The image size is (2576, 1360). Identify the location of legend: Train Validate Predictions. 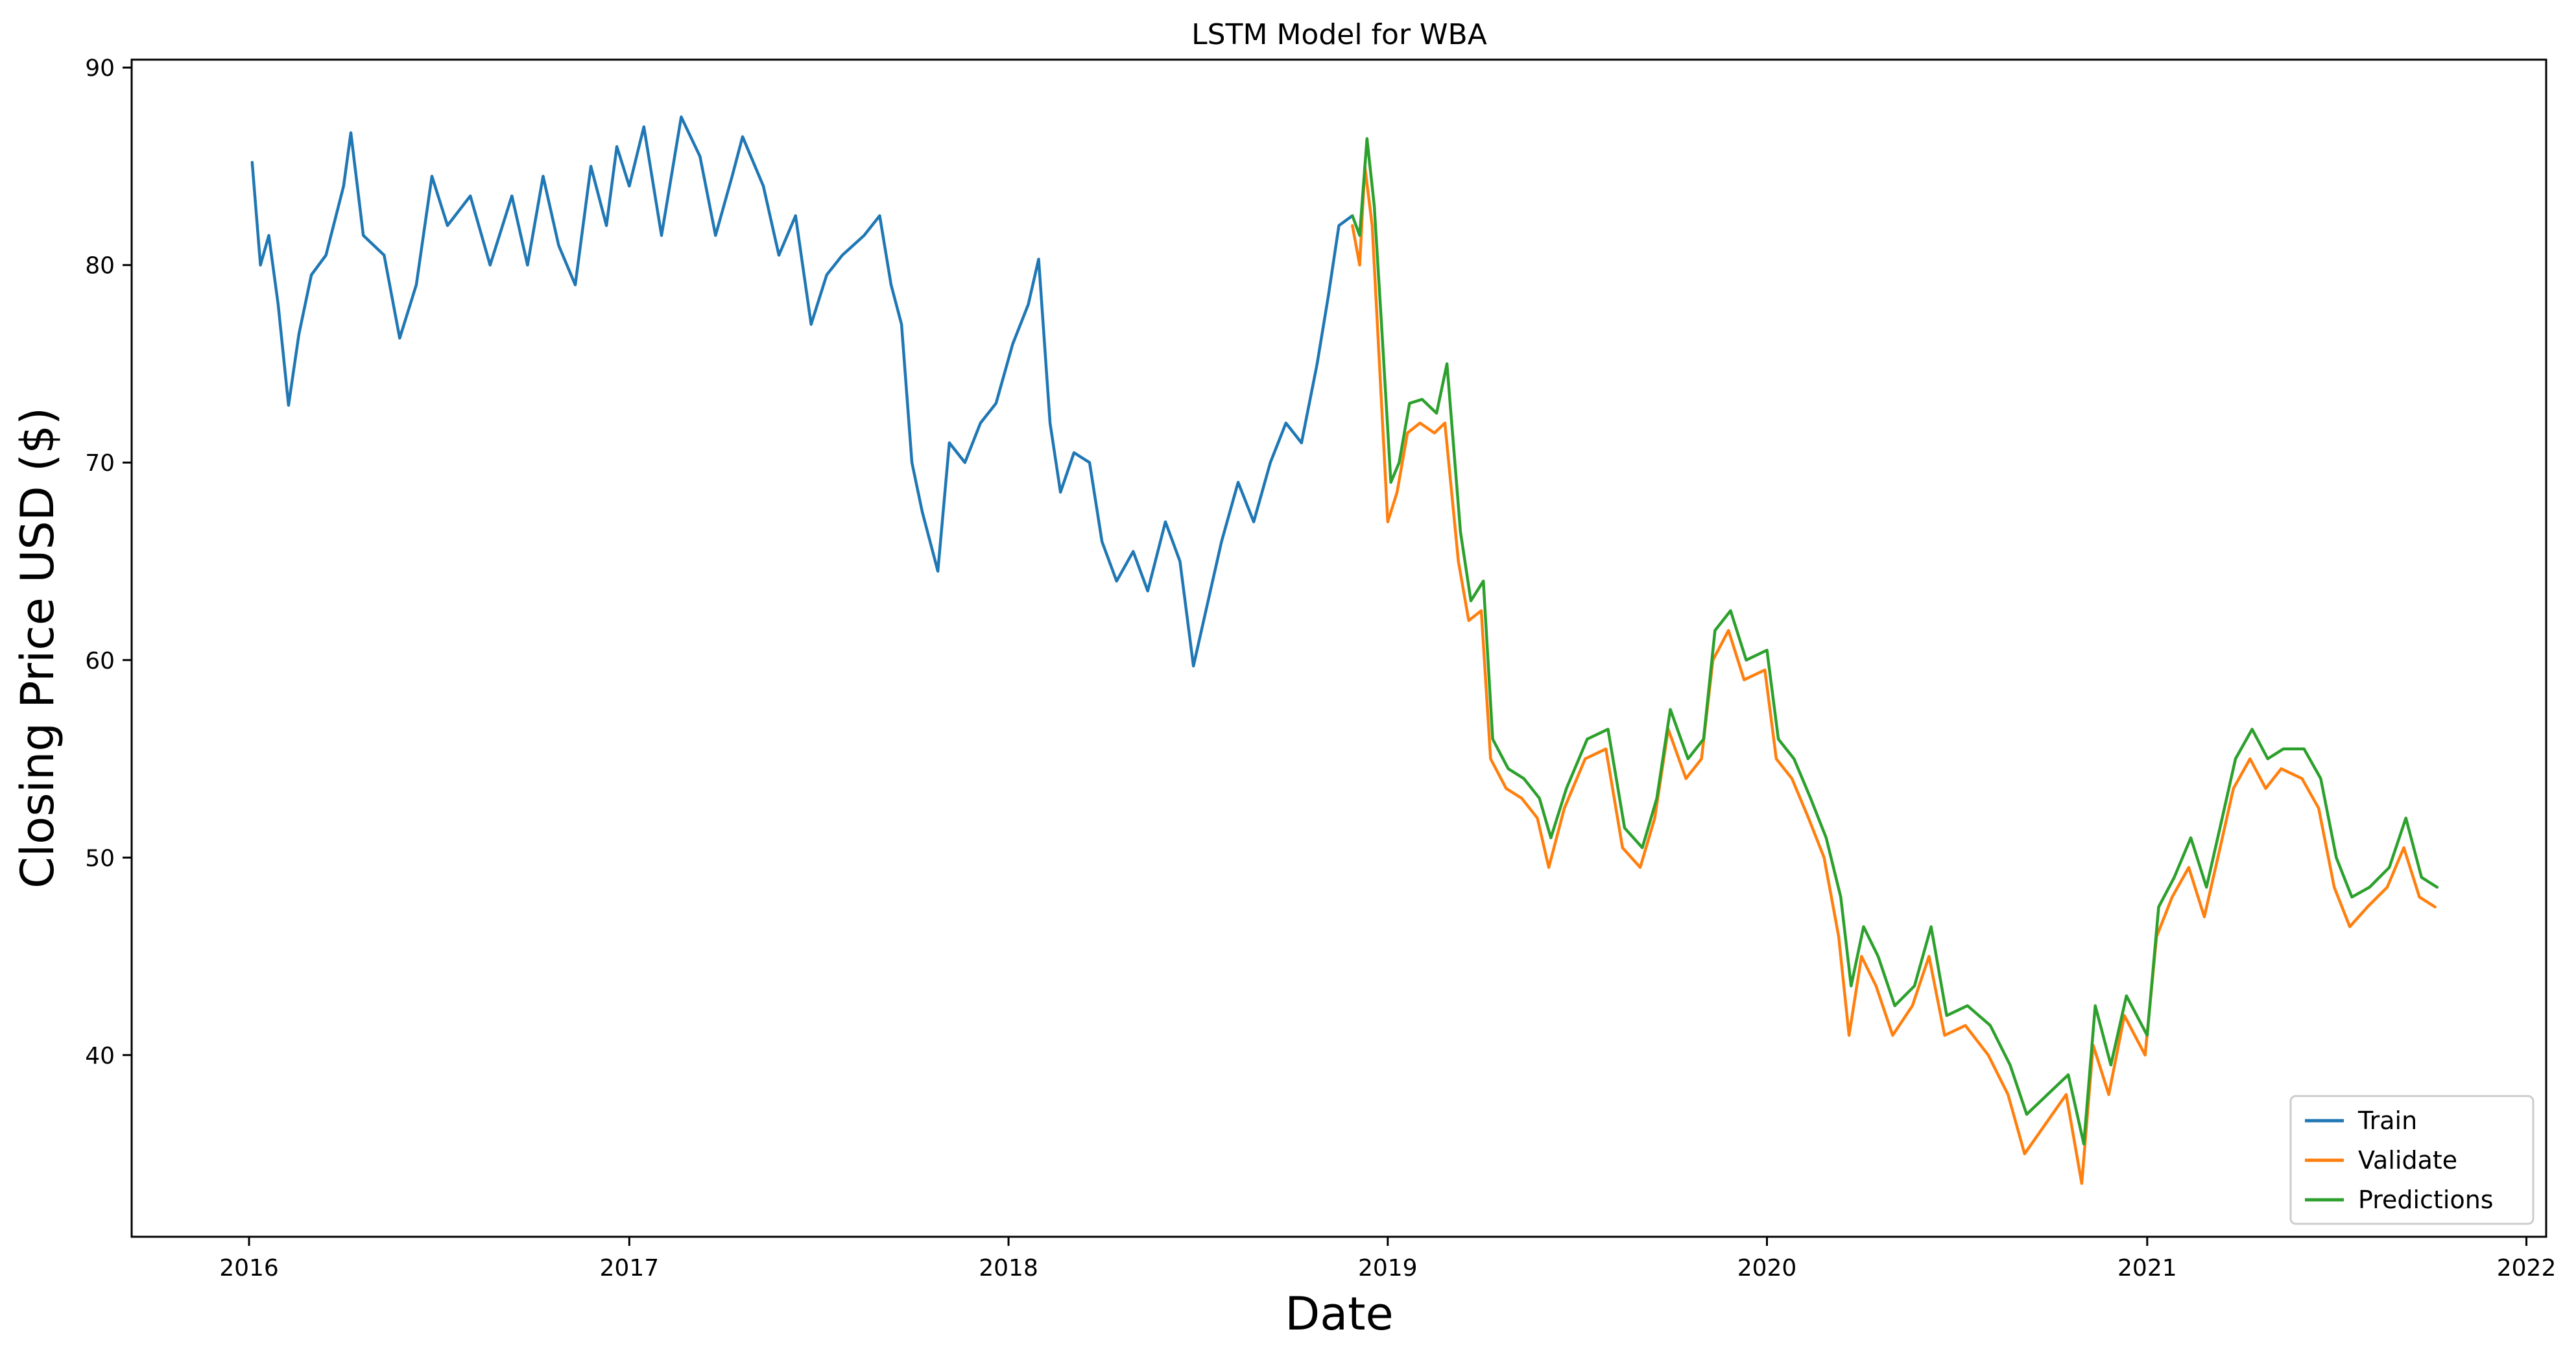
(2411, 1160).